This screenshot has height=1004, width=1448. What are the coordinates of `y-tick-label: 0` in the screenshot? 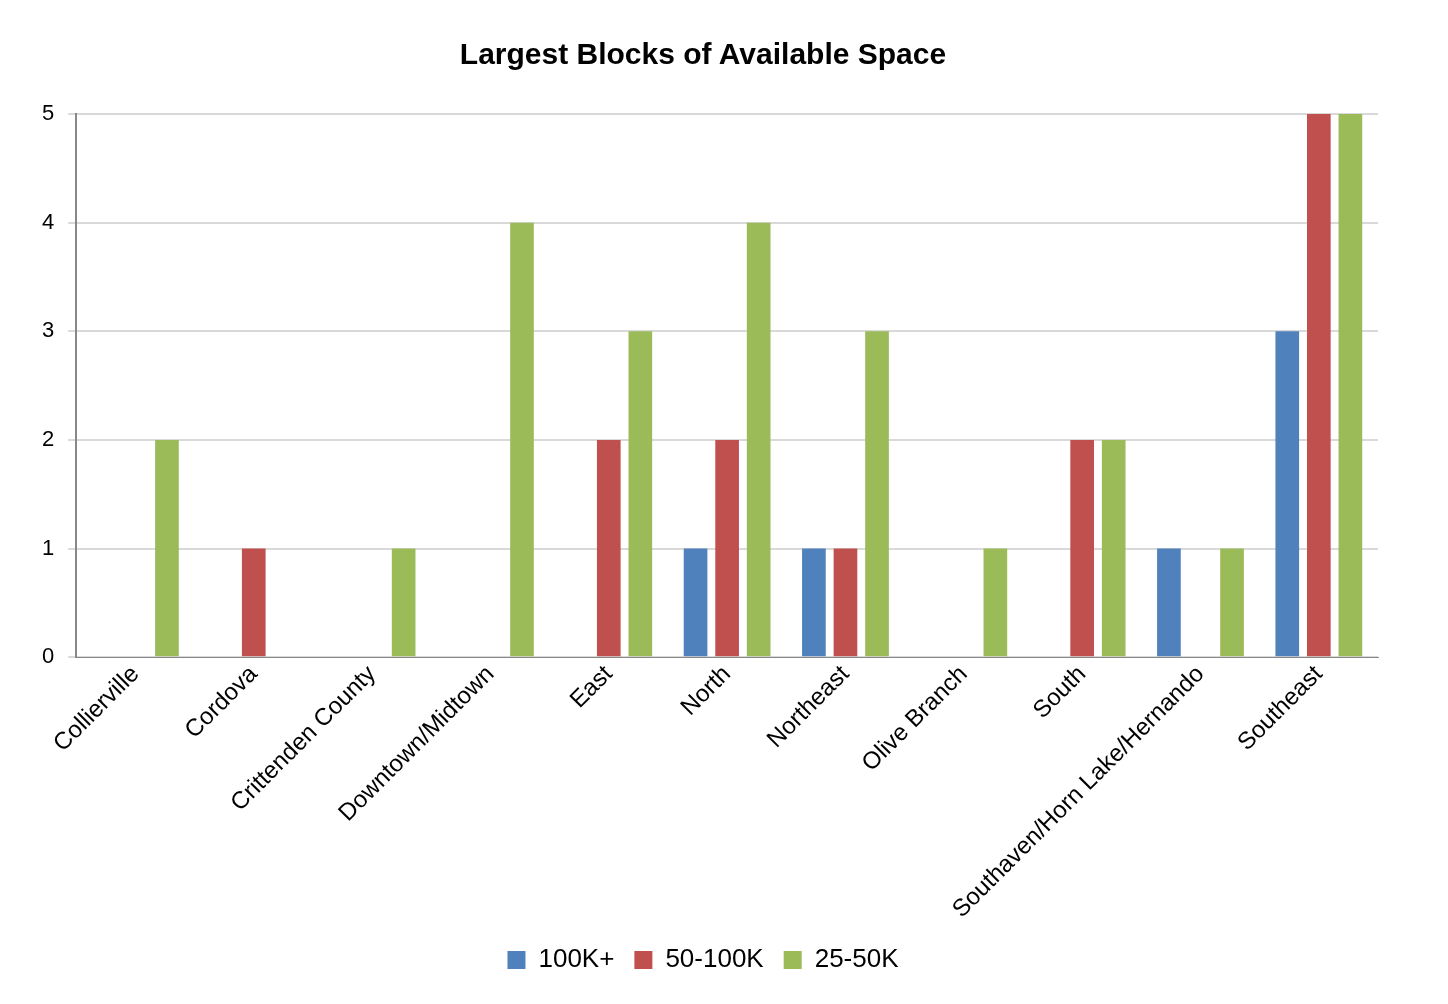 It's located at (48, 656).